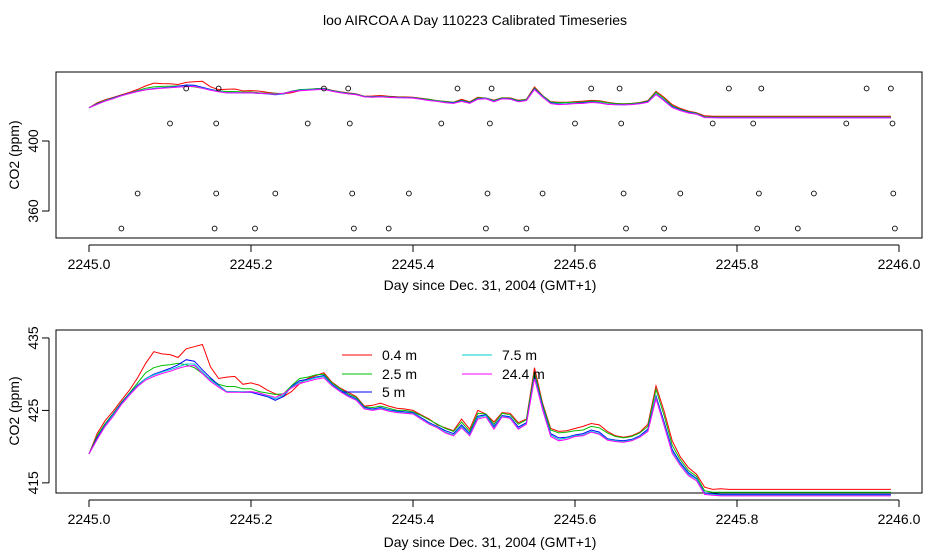 The image size is (950, 550). Describe the element at coordinates (393, 392) in the screenshot. I see `legend-label: 5 m` at that location.